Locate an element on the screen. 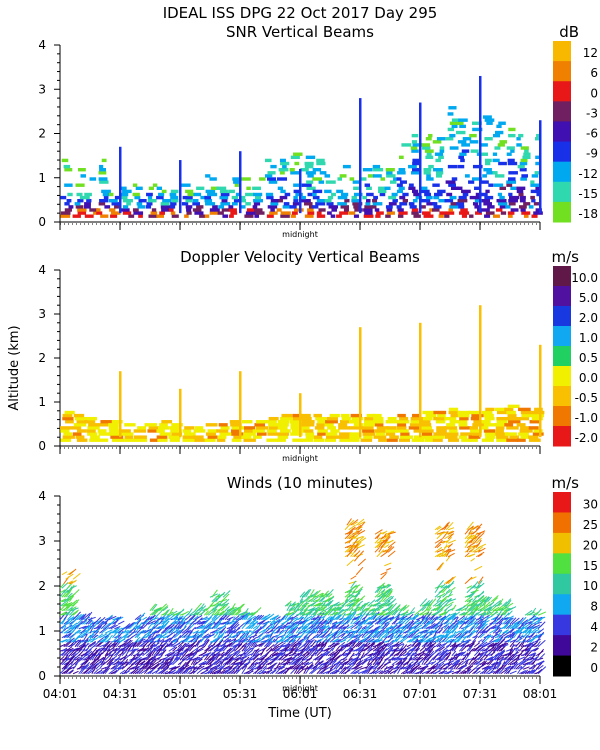 Image resolution: width=600 pixels, height=750 pixels. colorbar-label: 6 is located at coordinates (594, 73).